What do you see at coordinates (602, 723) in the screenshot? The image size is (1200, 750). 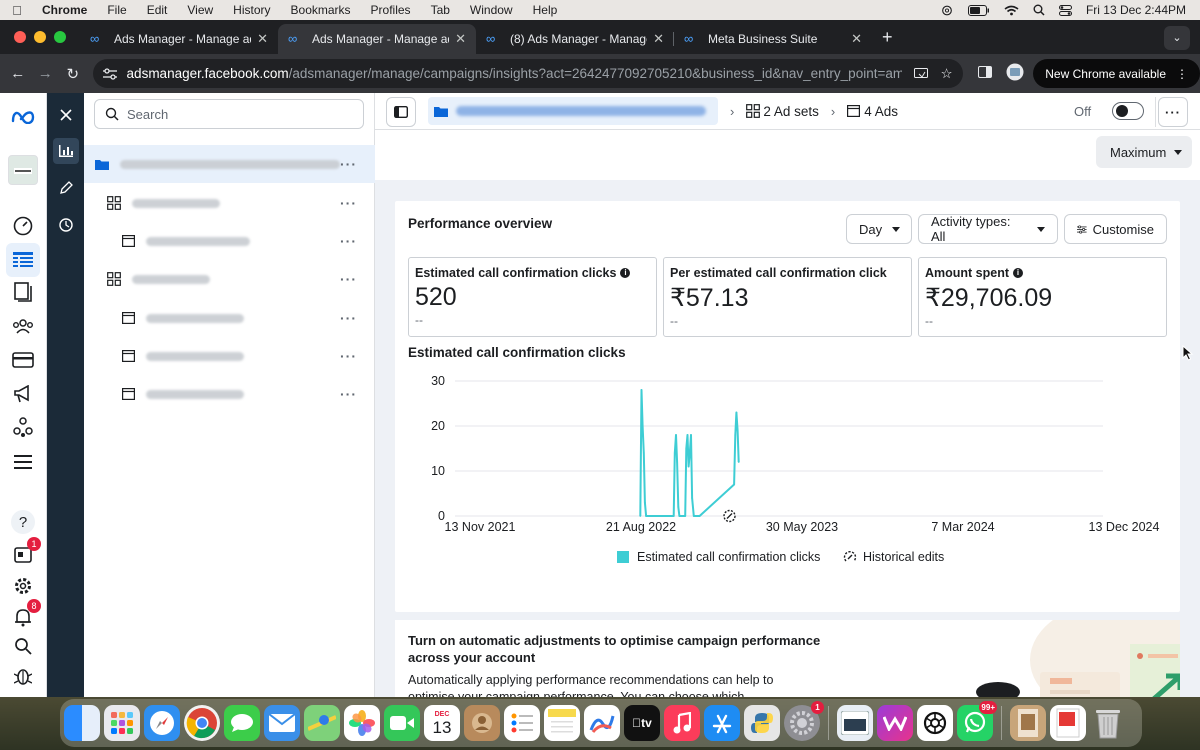 I see `freeform-app-icon` at bounding box center [602, 723].